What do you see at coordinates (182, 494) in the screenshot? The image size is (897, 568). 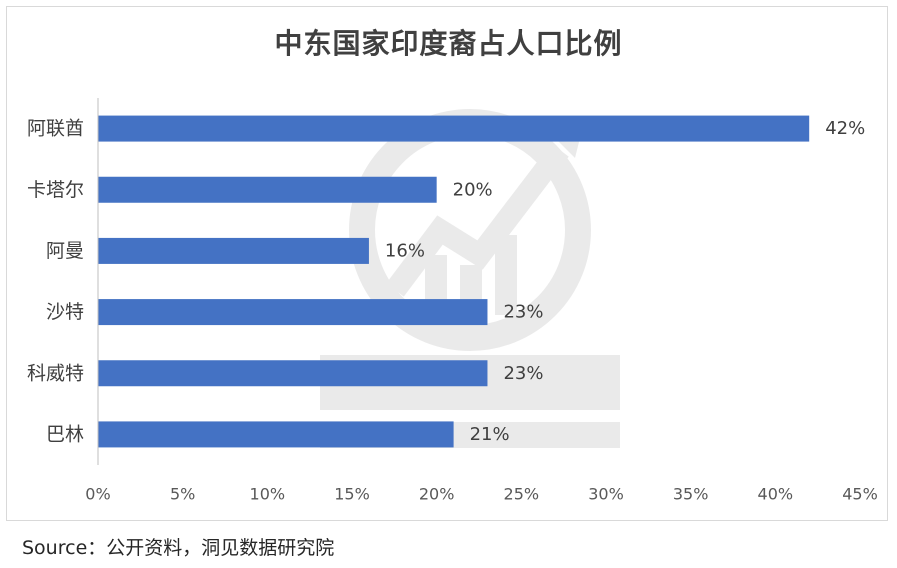 I see `x-tick-label-1: 5%` at bounding box center [182, 494].